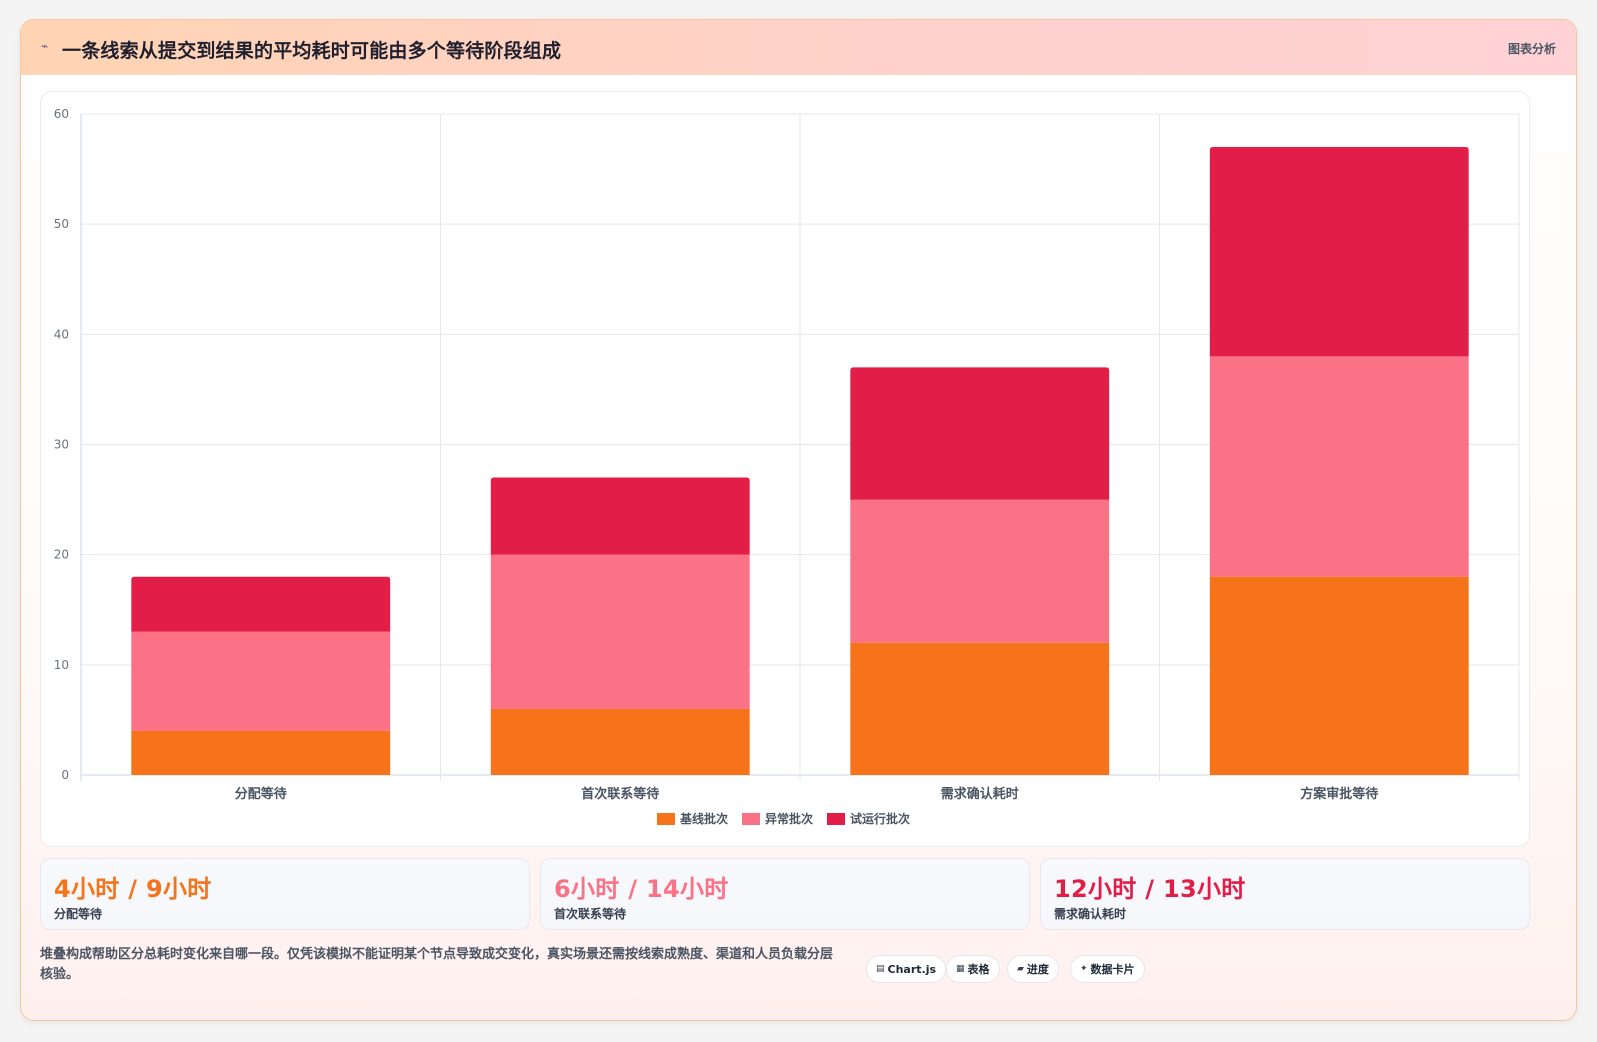  What do you see at coordinates (912, 969) in the screenshot?
I see `pill-label: Chart.js` at bounding box center [912, 969].